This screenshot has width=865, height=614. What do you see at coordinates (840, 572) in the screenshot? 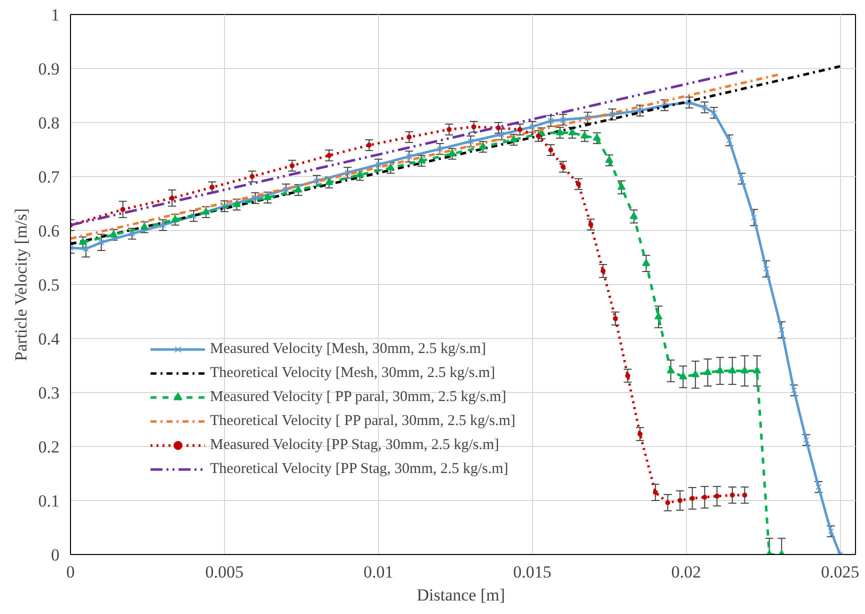
I see `x-tick-label: 0.025` at bounding box center [840, 572].